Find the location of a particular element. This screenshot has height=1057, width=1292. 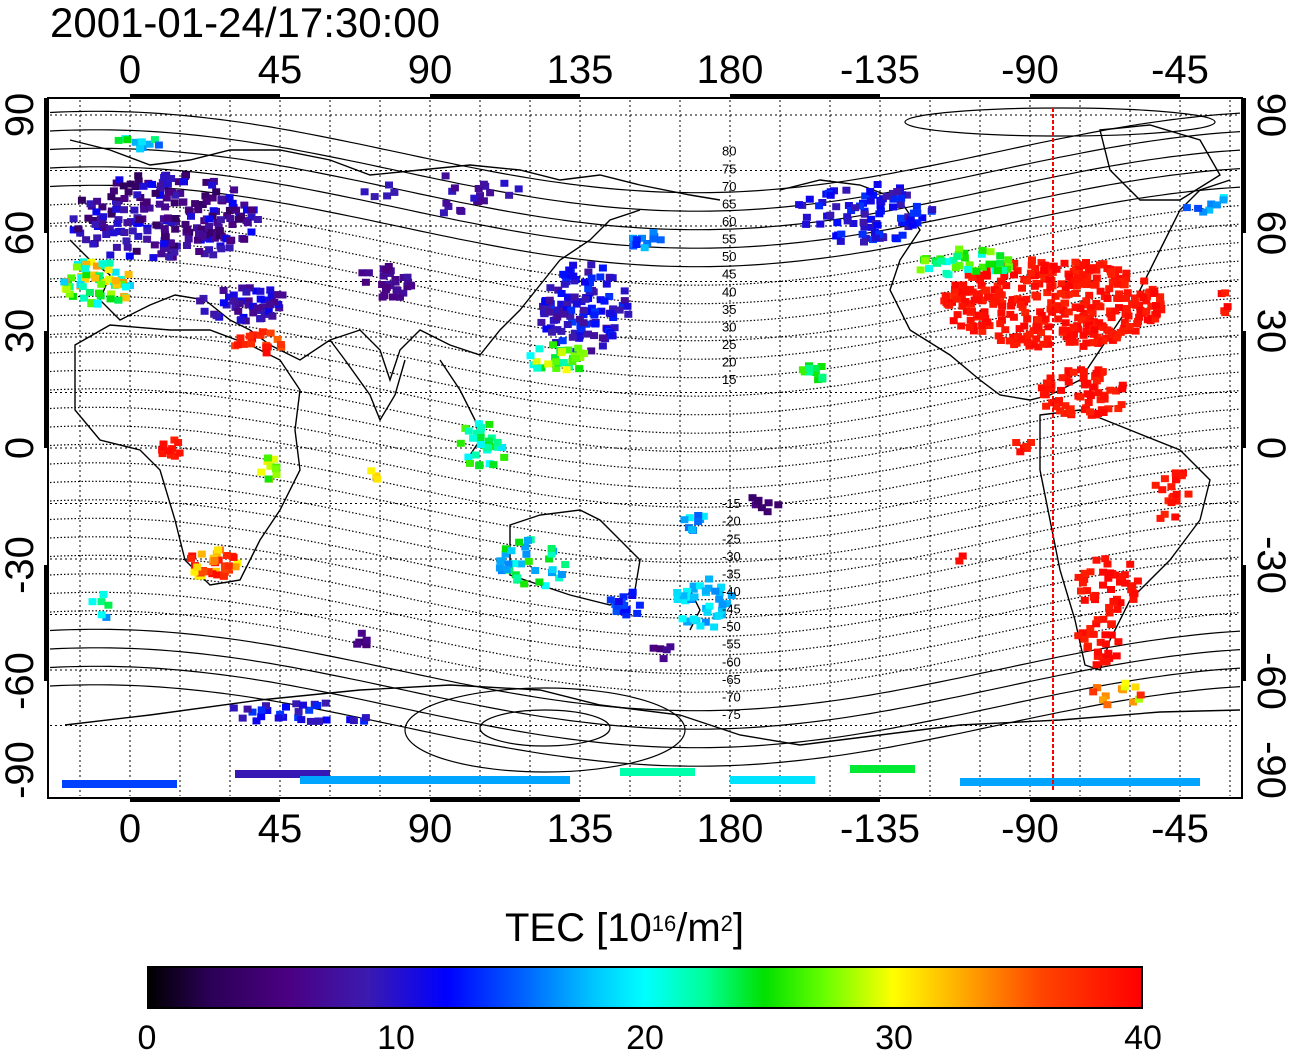

contour-label: 70 is located at coordinates (729, 186).